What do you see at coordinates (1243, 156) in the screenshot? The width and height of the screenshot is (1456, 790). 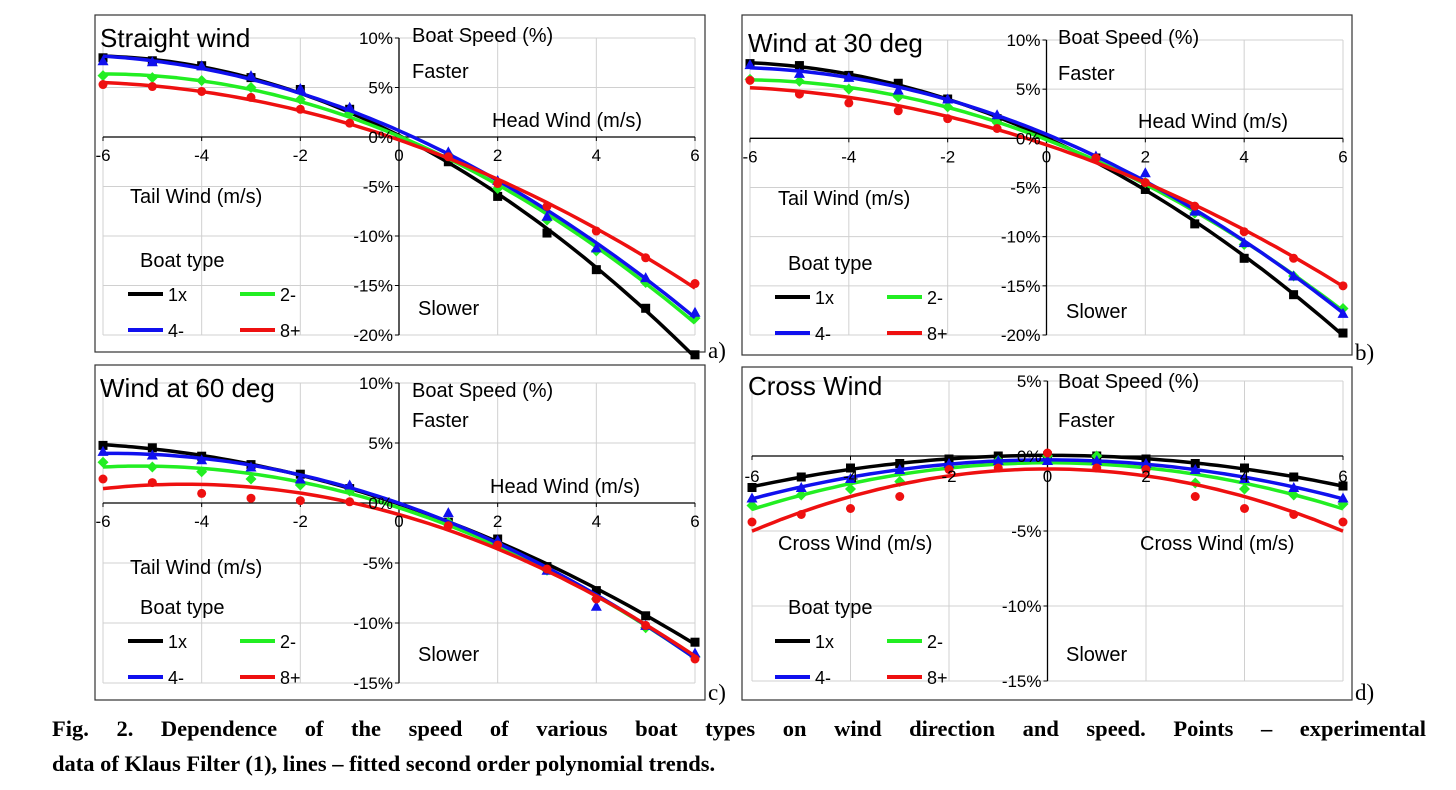 I see `x-tick-label: 4` at bounding box center [1243, 156].